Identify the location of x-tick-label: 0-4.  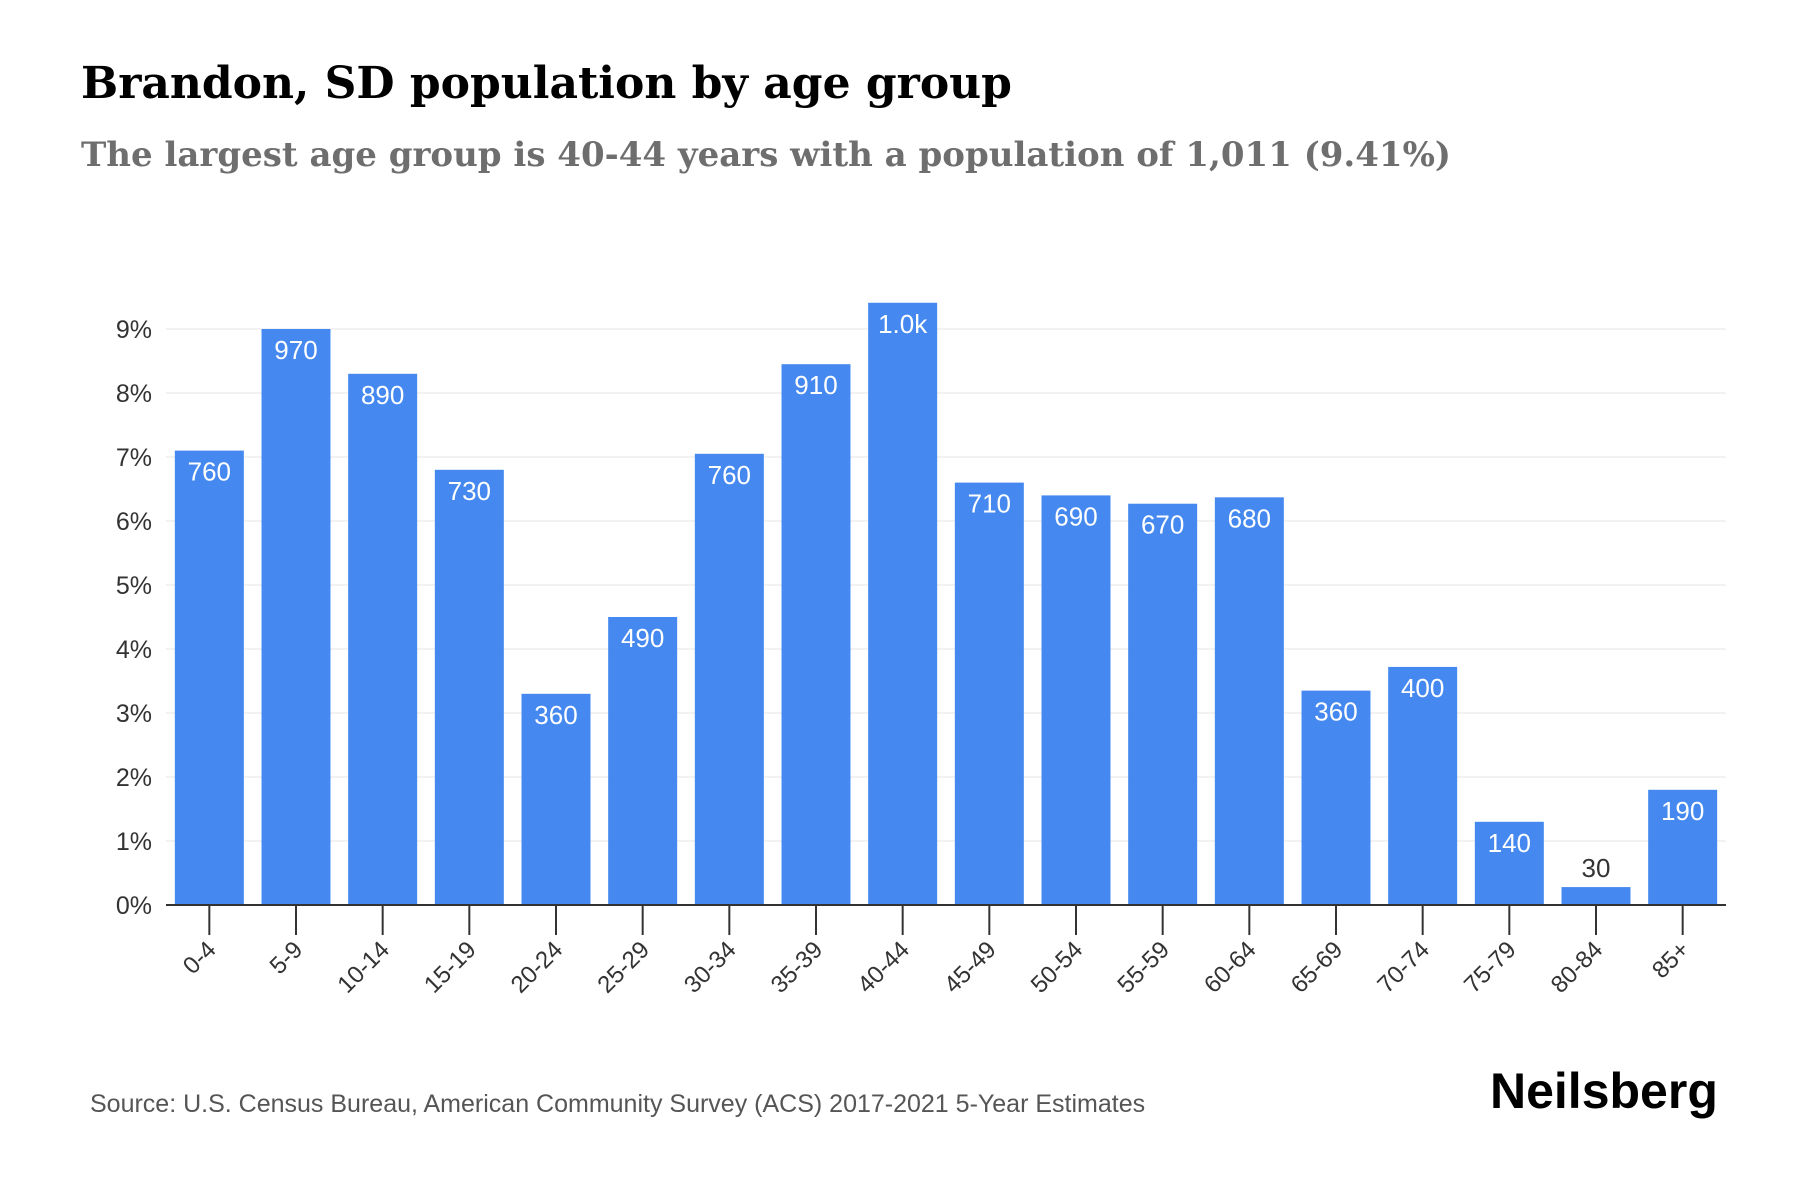
(200, 958).